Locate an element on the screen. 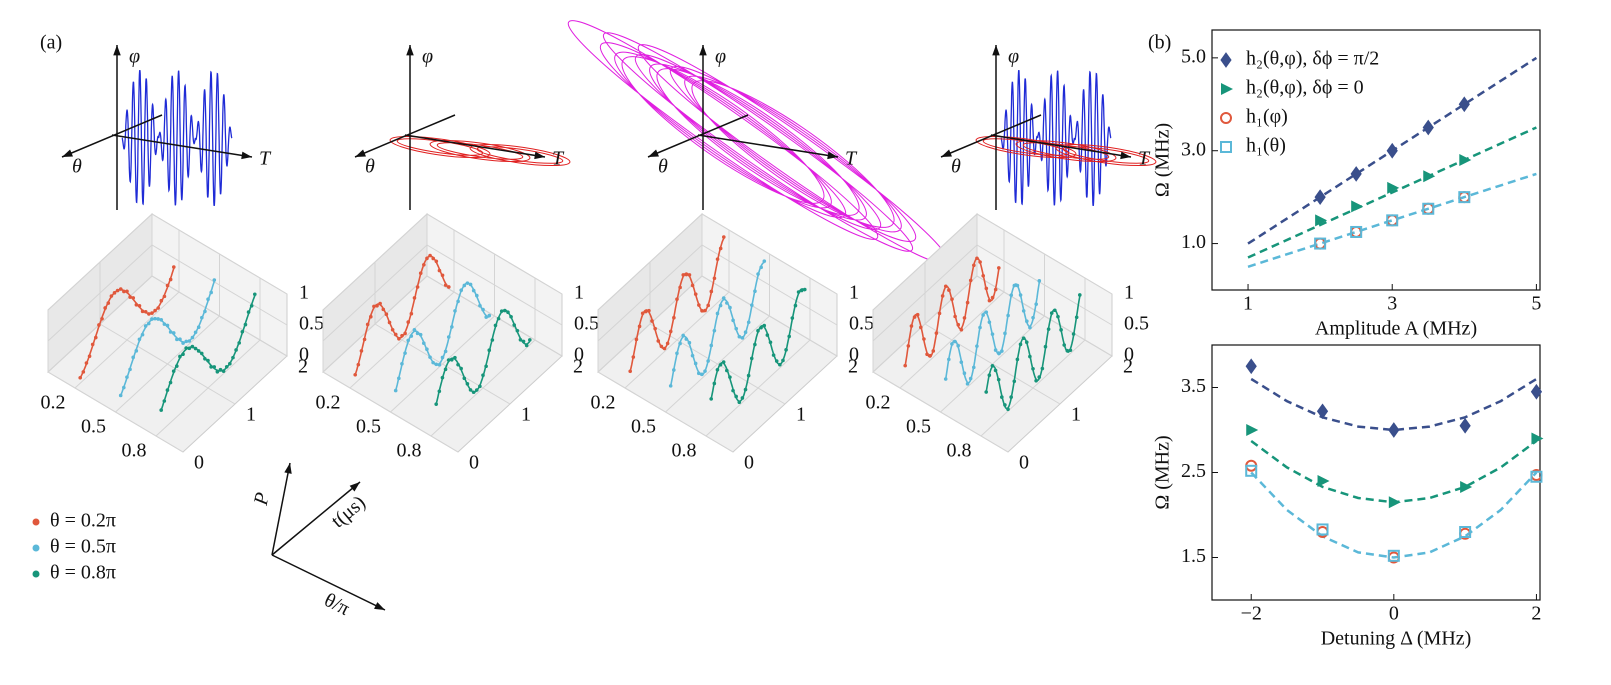 The image size is (1611, 685). y-tick-label: 1.0 is located at coordinates (1193, 242).